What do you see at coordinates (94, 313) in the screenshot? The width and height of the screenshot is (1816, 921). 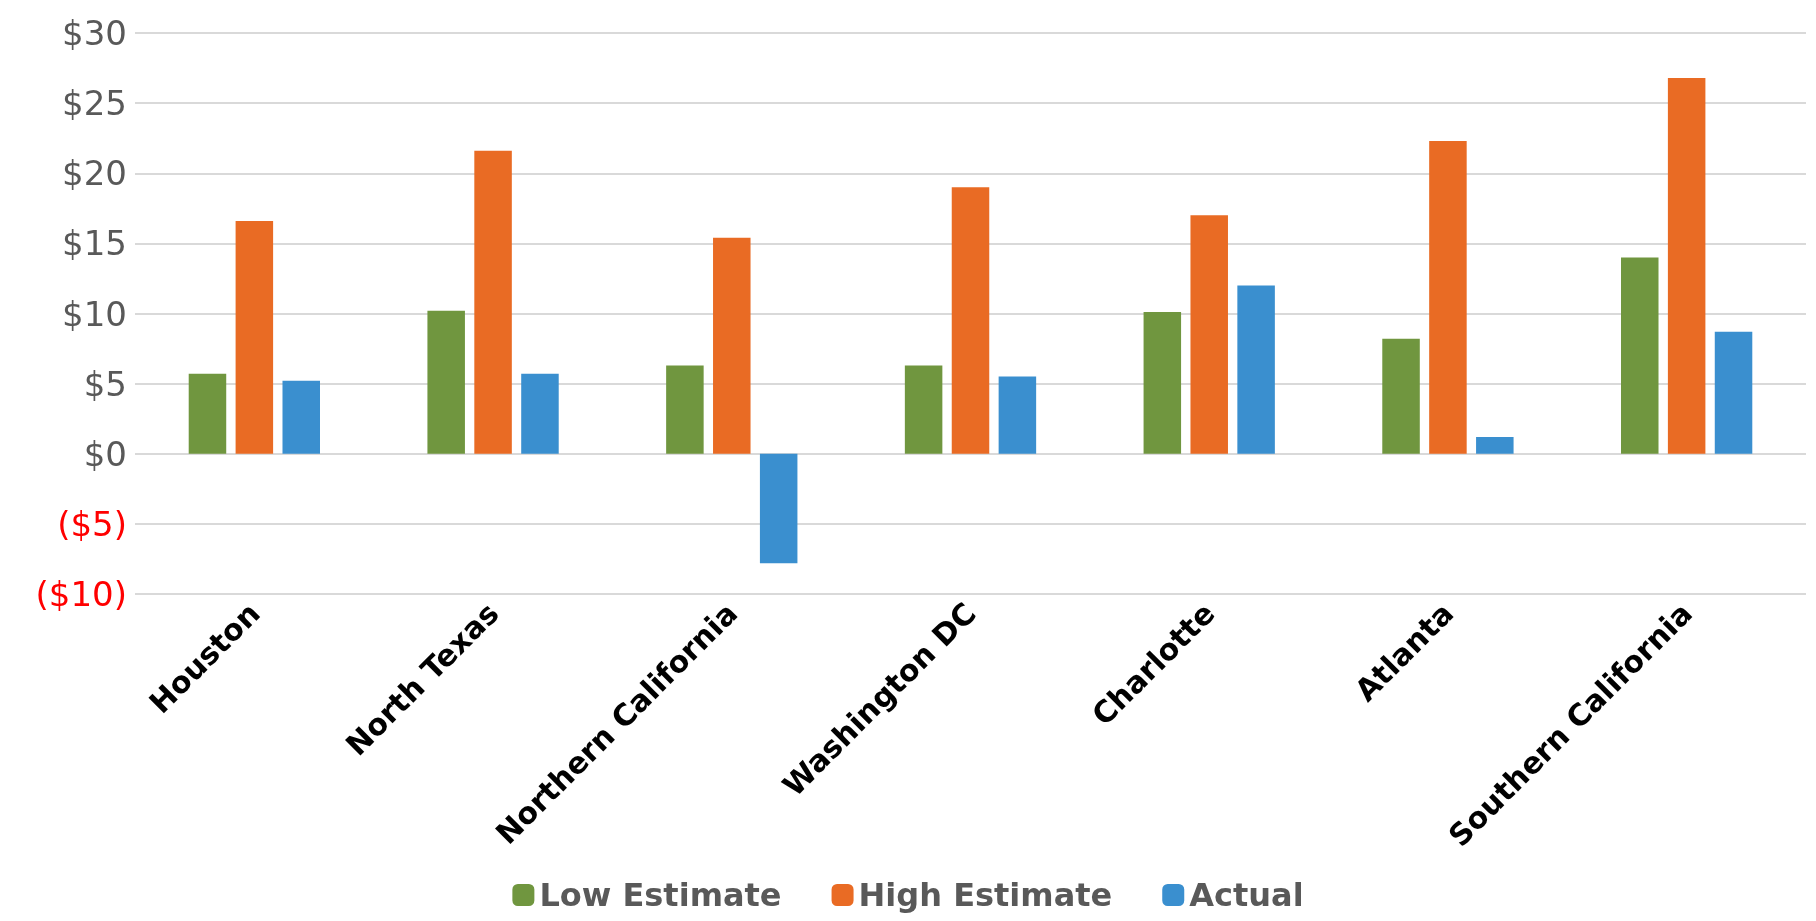 I see `y-tick-label: $10` at bounding box center [94, 313].